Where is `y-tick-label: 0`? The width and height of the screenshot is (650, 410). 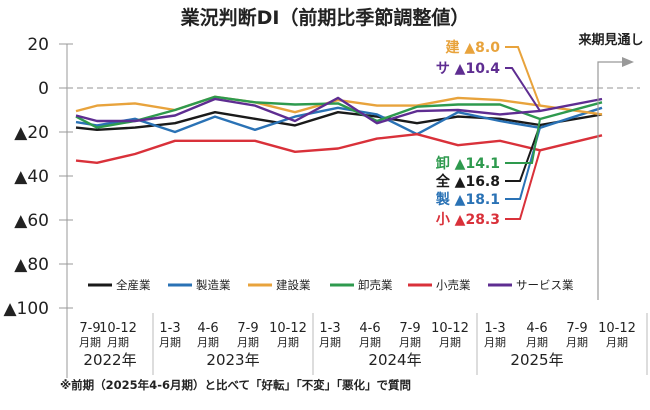 y-tick-label: 0 is located at coordinates (43, 89).